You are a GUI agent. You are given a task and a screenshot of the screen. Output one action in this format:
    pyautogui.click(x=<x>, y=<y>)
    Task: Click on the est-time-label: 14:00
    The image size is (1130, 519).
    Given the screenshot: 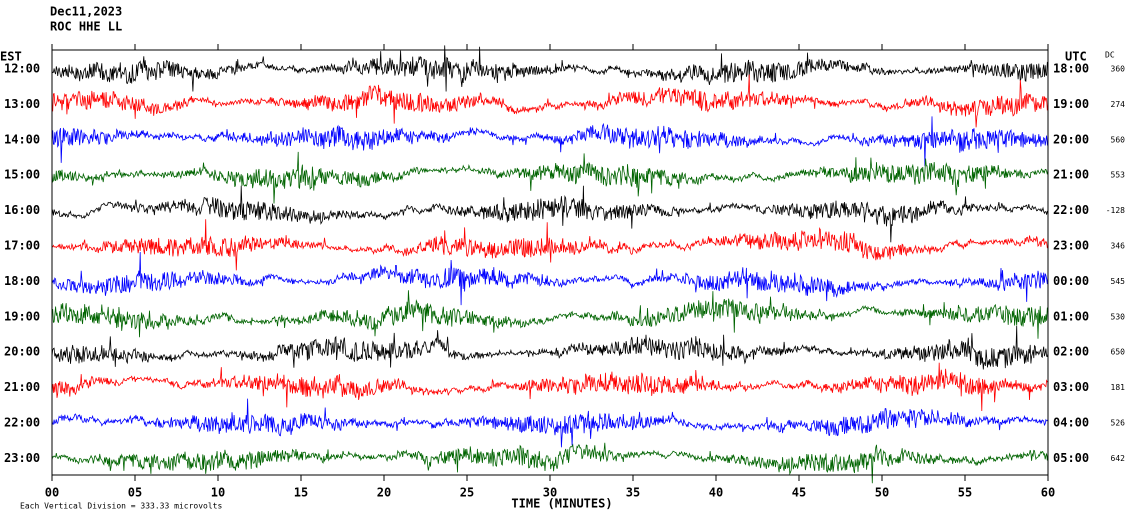 What is the action you would take?
    pyautogui.click(x=22, y=139)
    